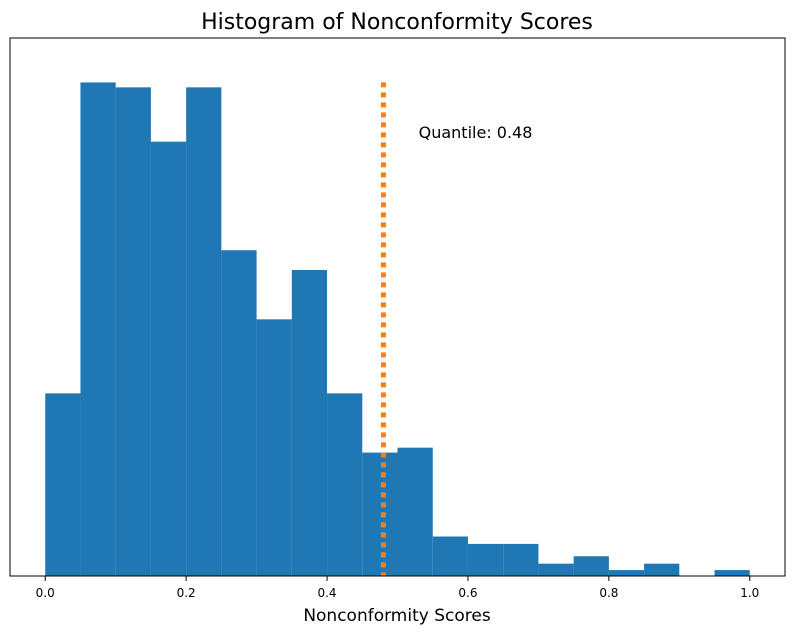  What do you see at coordinates (397, 588) in the screenshot?
I see `x-axis: 0.0 0.2 0.4 0.6 0.8 1.0` at bounding box center [397, 588].